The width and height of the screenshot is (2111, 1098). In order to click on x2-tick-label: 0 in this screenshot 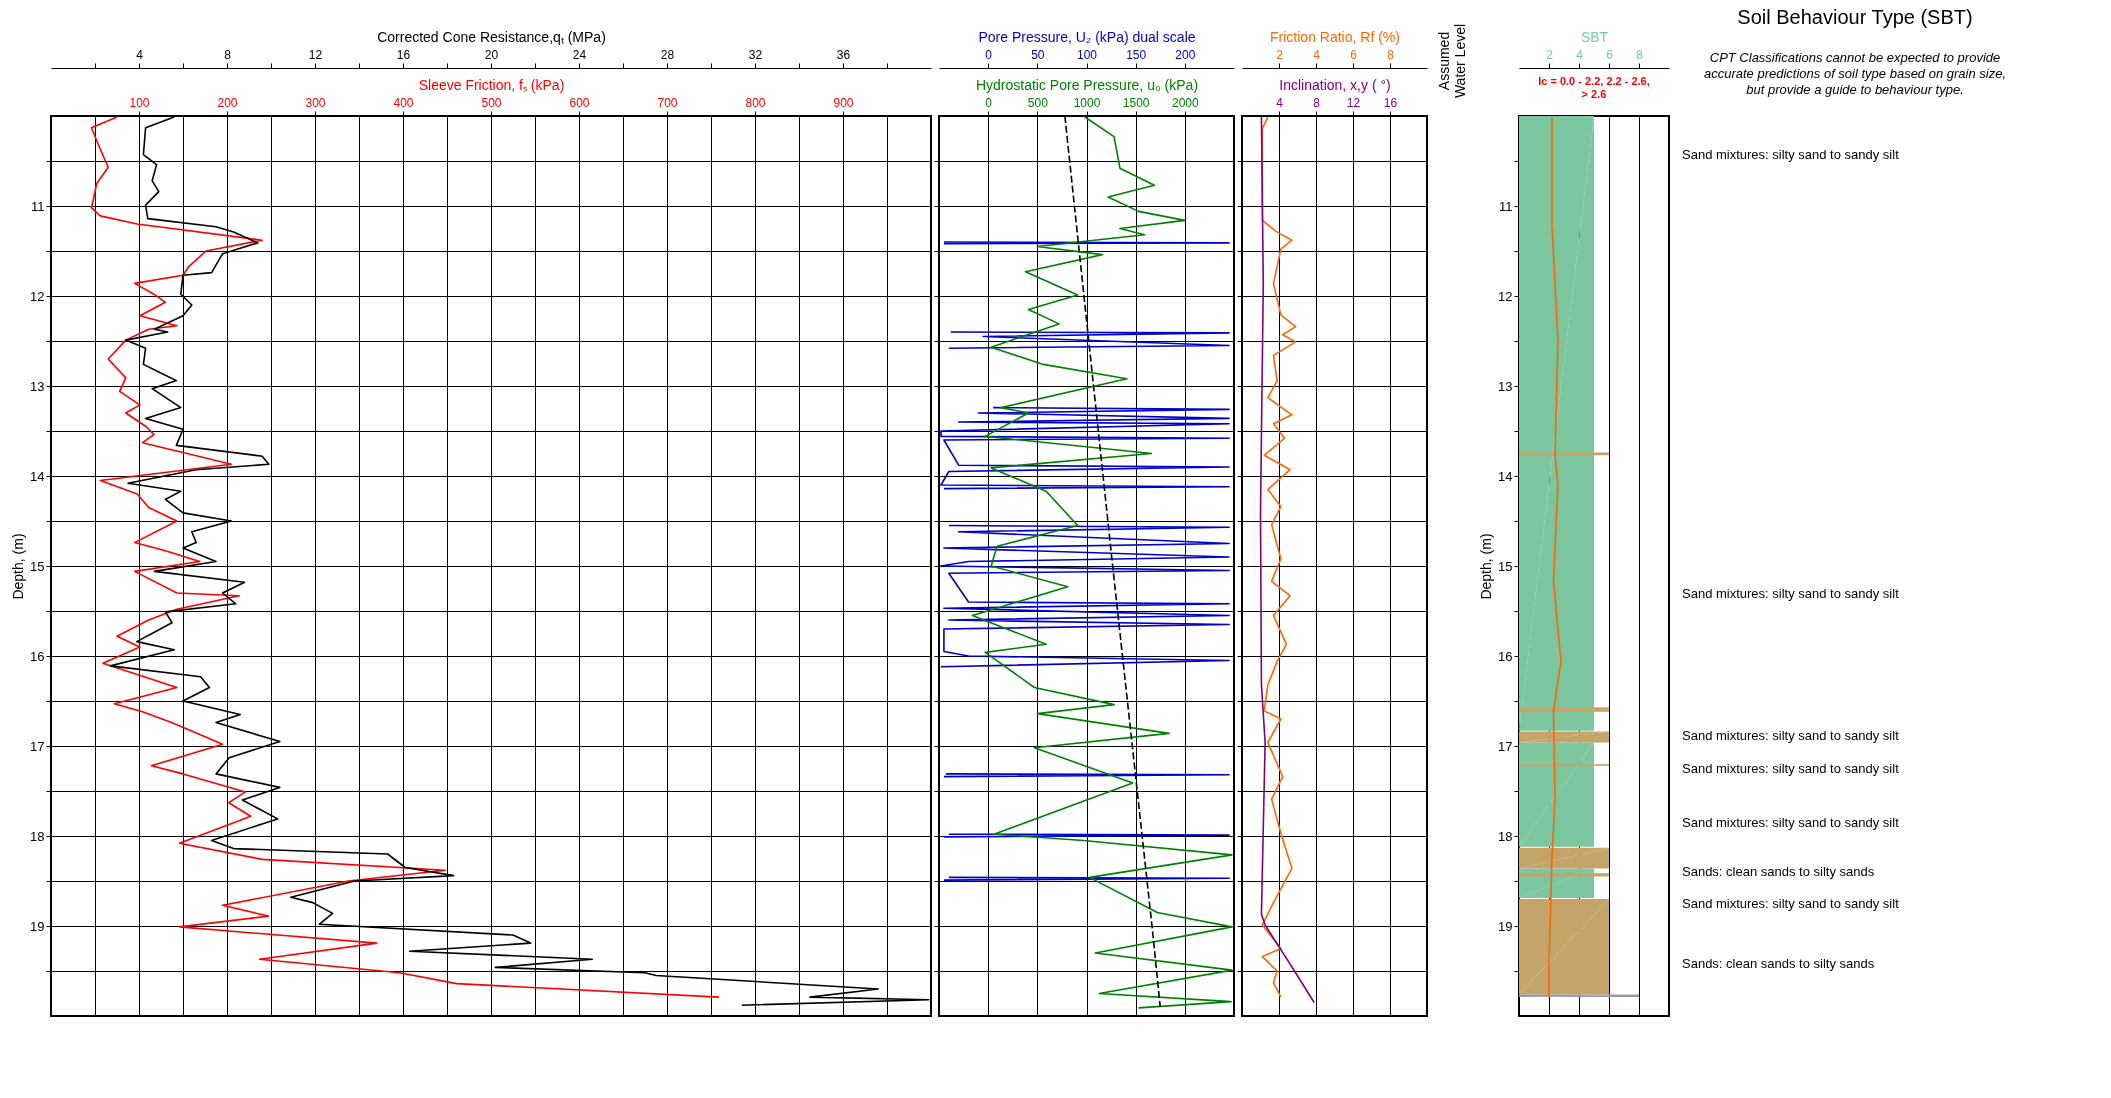, I will do `click(989, 54)`.